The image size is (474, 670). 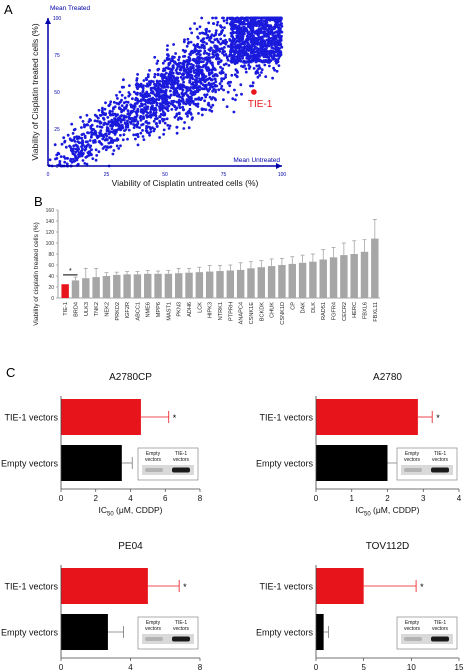 What do you see at coordinates (440, 639) in the screenshot?
I see `blot-band-tie1` at bounding box center [440, 639].